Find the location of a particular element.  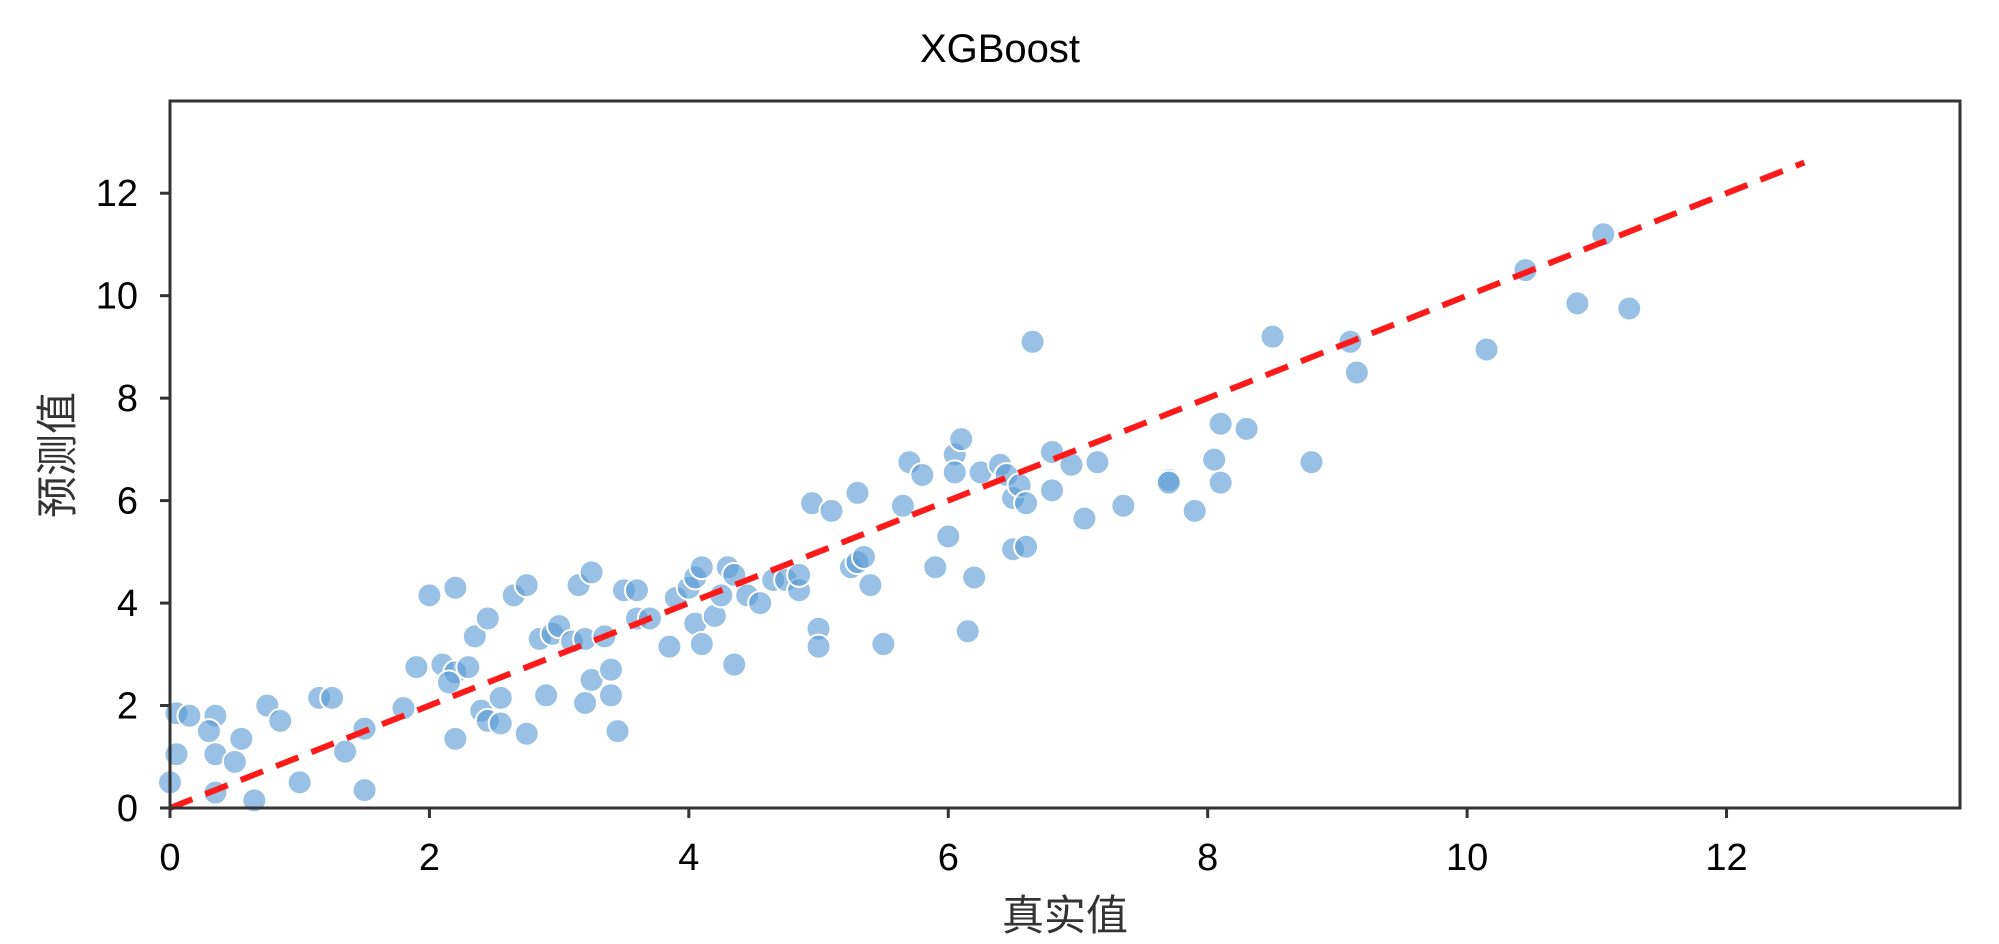

y-tick-label: 4 is located at coordinates (127, 604).